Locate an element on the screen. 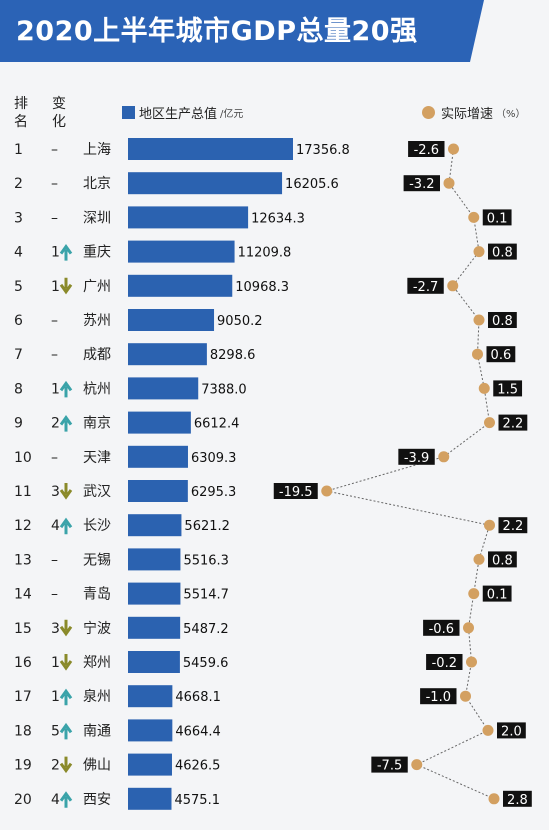  rank-label: 4 is located at coordinates (18, 253).